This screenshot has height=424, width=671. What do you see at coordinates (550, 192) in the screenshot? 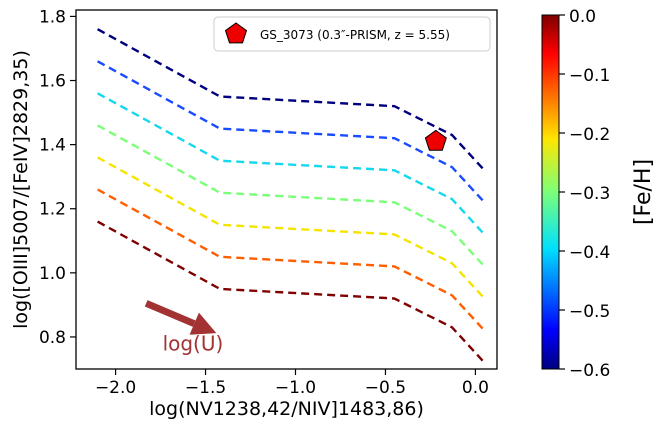
I see `colorbar-strip` at bounding box center [550, 192].